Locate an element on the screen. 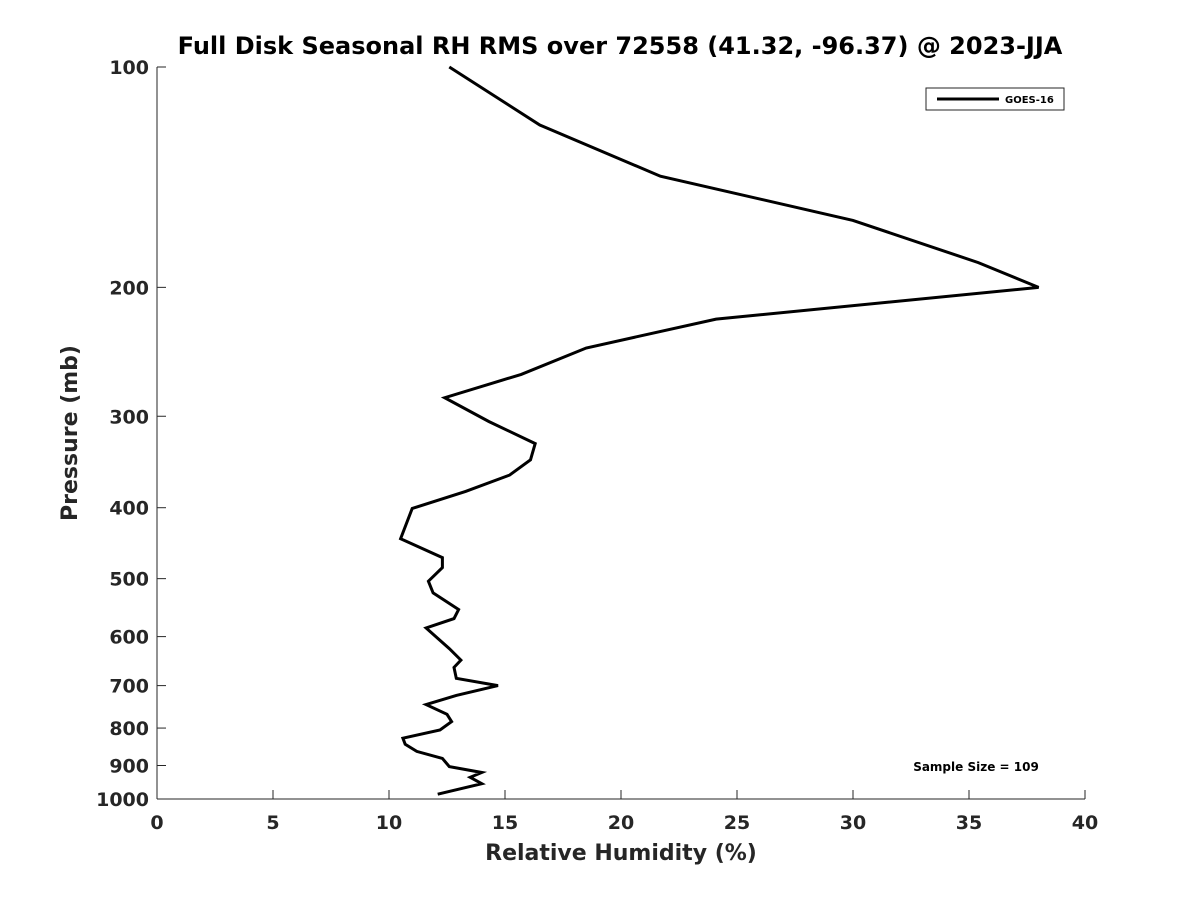  y-tick-label: 700 is located at coordinates (129, 687).